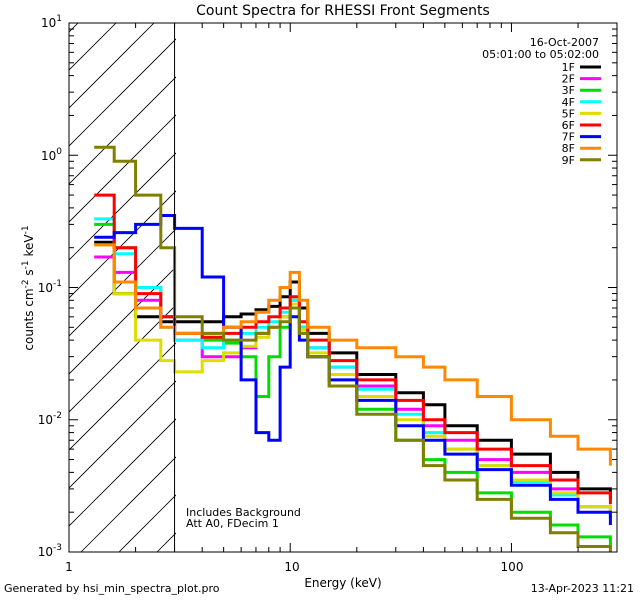 This screenshot has height=600, width=640. I want to click on annotation-background: Includes Background, so click(243, 512).